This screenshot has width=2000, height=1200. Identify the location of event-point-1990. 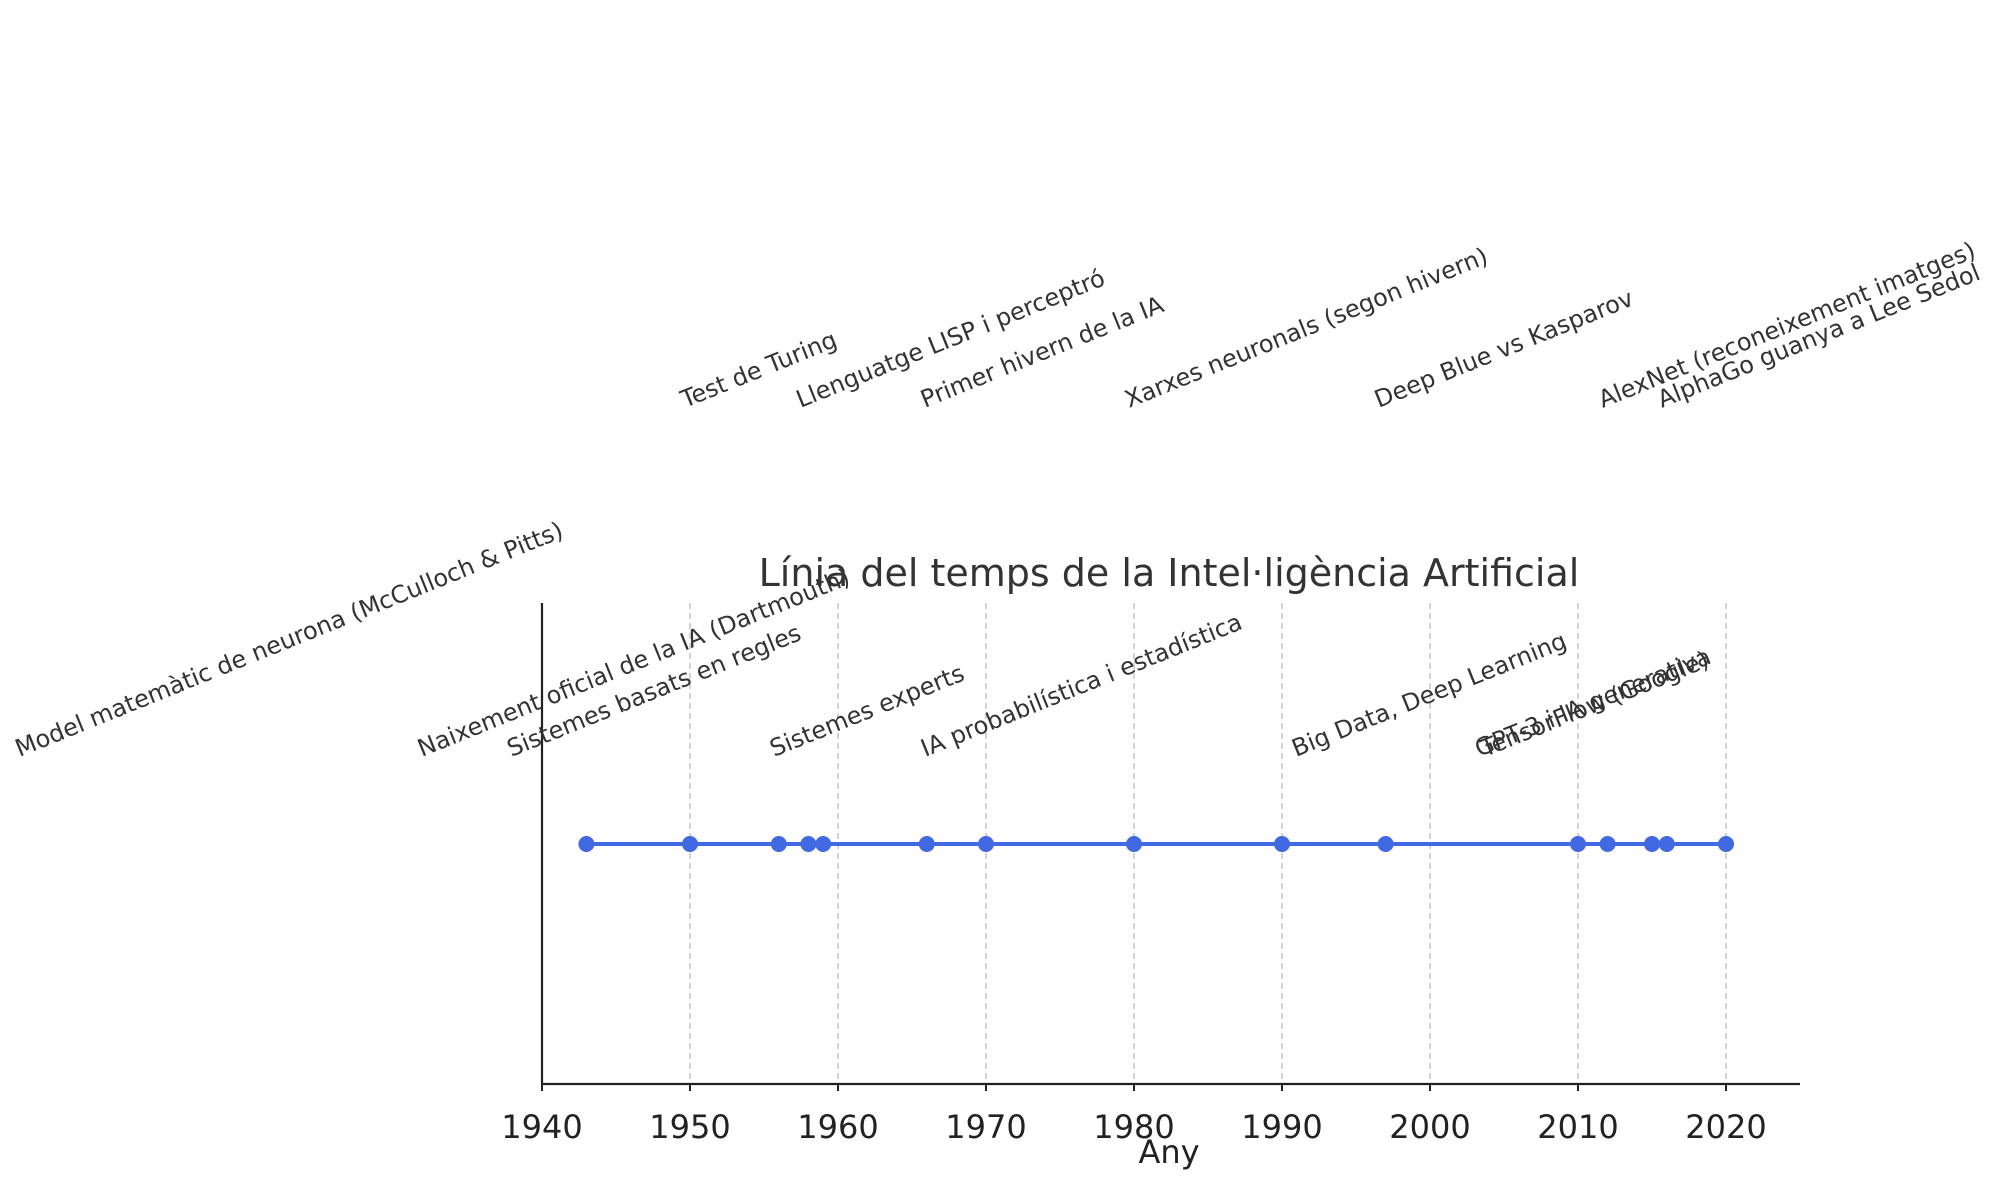
(1282, 844).